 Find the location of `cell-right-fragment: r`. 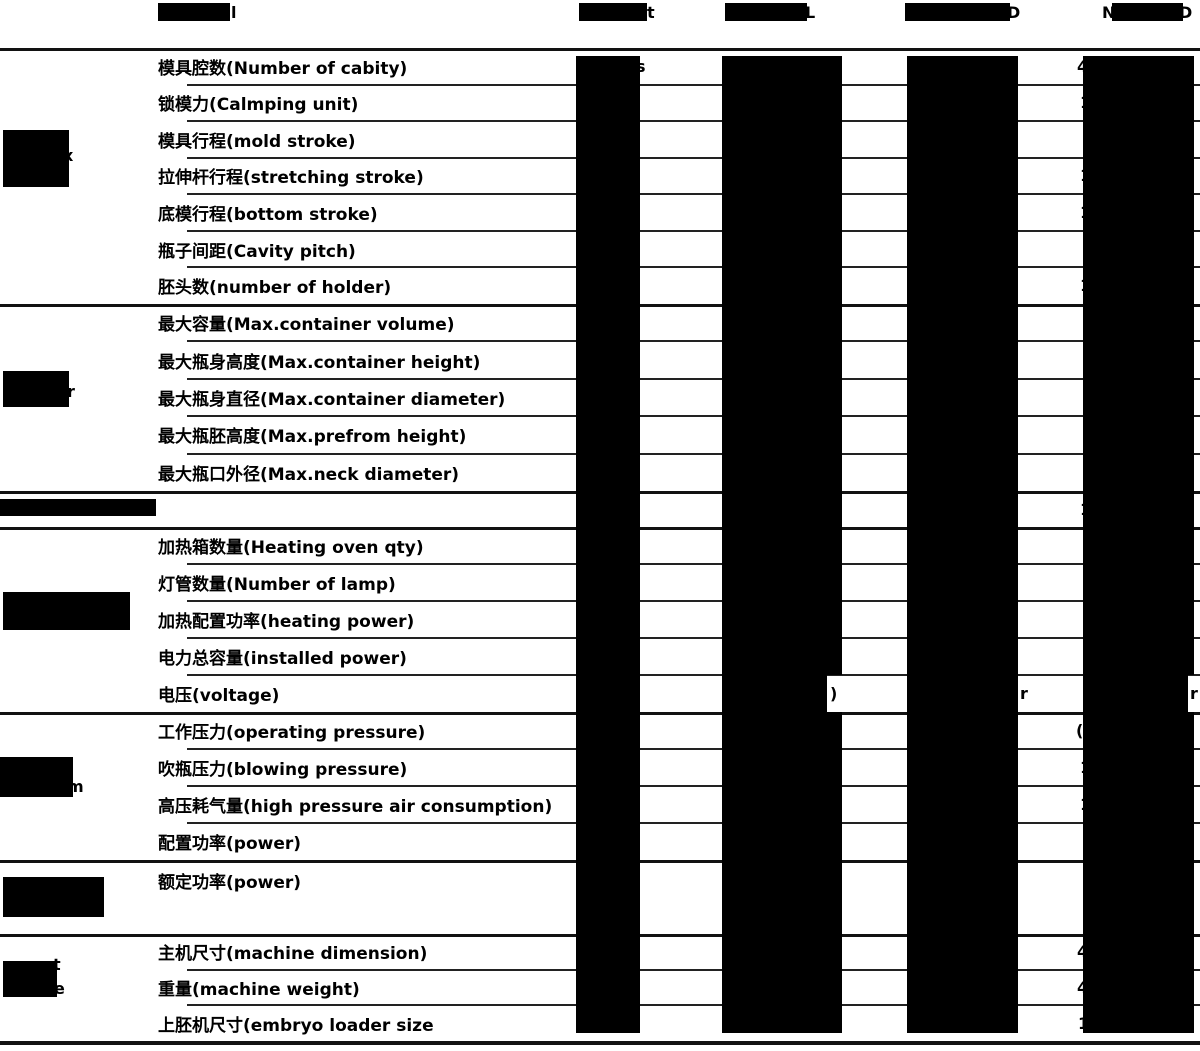

cell-right-fragment: r is located at coordinates (1024, 693).